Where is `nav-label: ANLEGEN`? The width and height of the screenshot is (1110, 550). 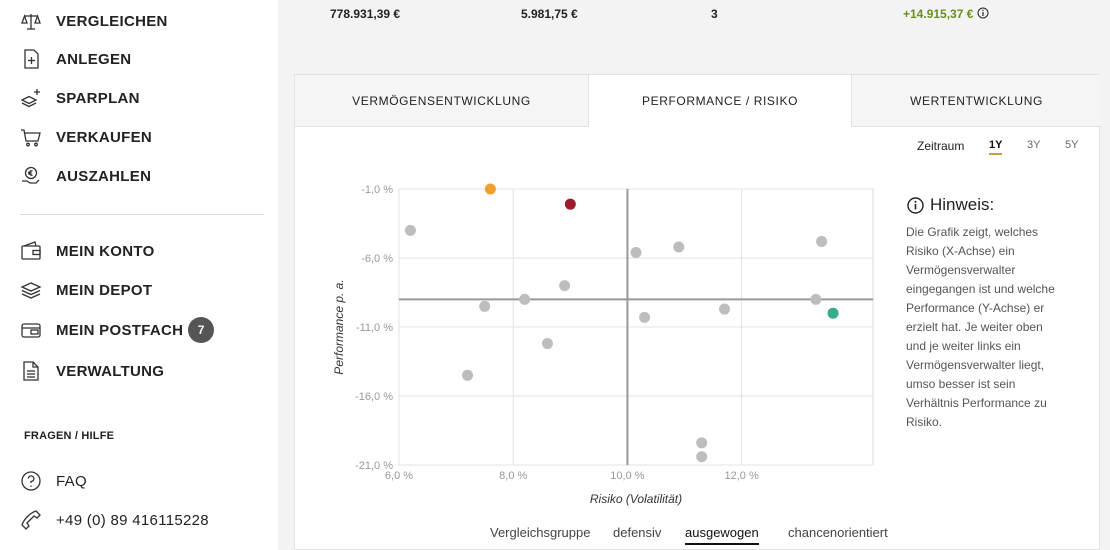 nav-label: ANLEGEN is located at coordinates (94, 59).